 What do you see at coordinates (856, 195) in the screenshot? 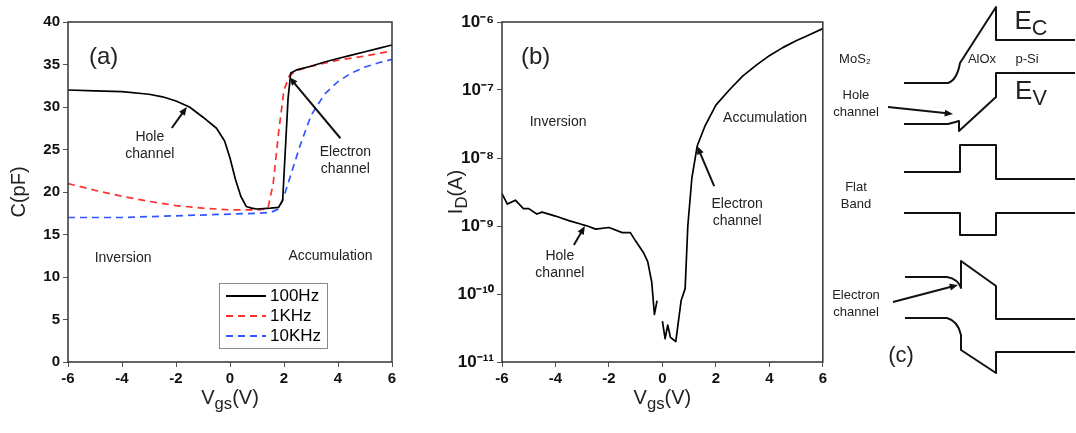
I see `text: Flat Band` at bounding box center [856, 195].